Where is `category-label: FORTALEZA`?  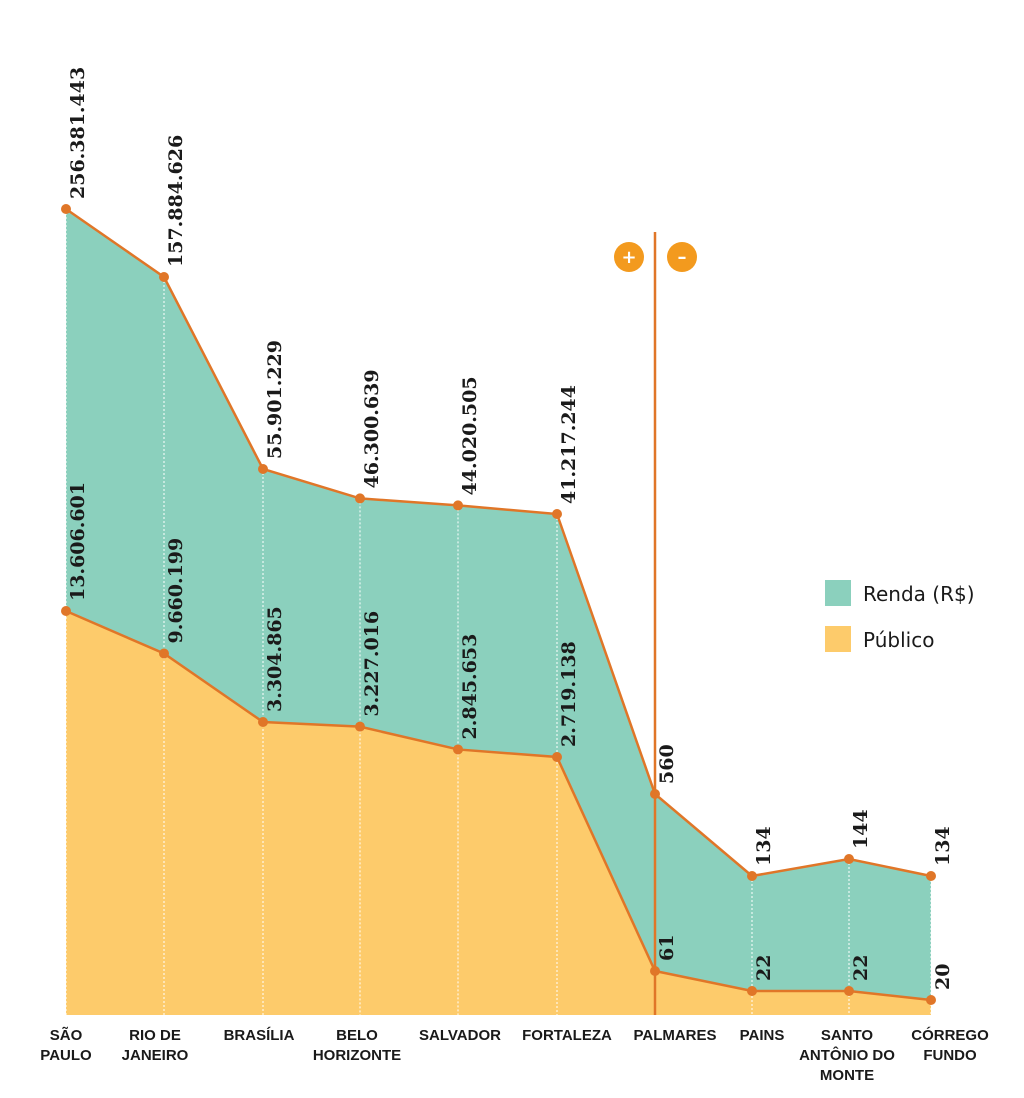 category-label: FORTALEZA is located at coordinates (567, 1035).